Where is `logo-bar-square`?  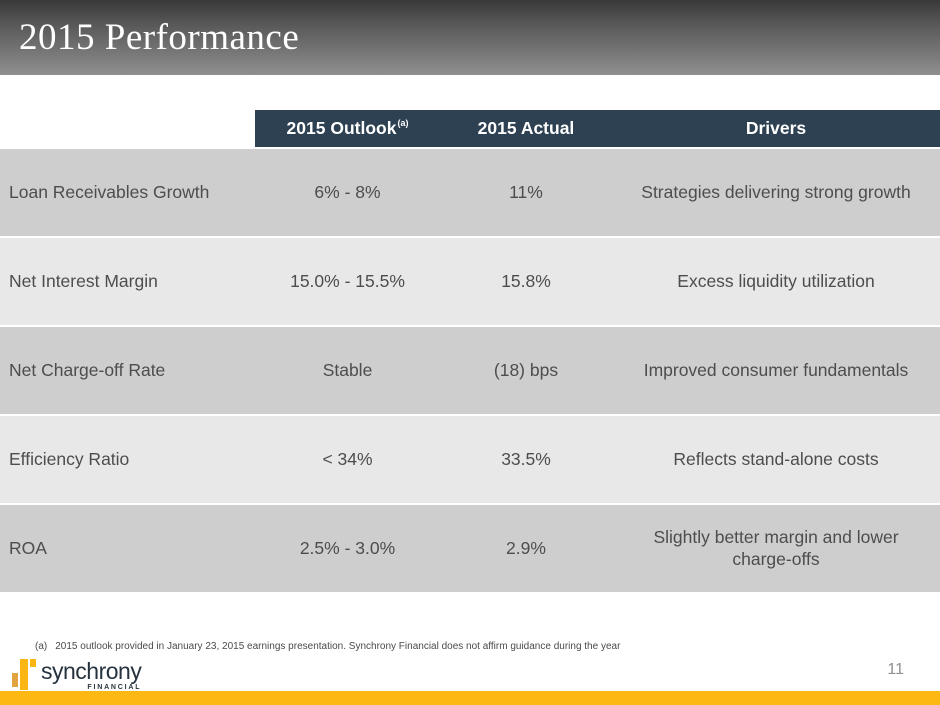 logo-bar-square is located at coordinates (33, 663).